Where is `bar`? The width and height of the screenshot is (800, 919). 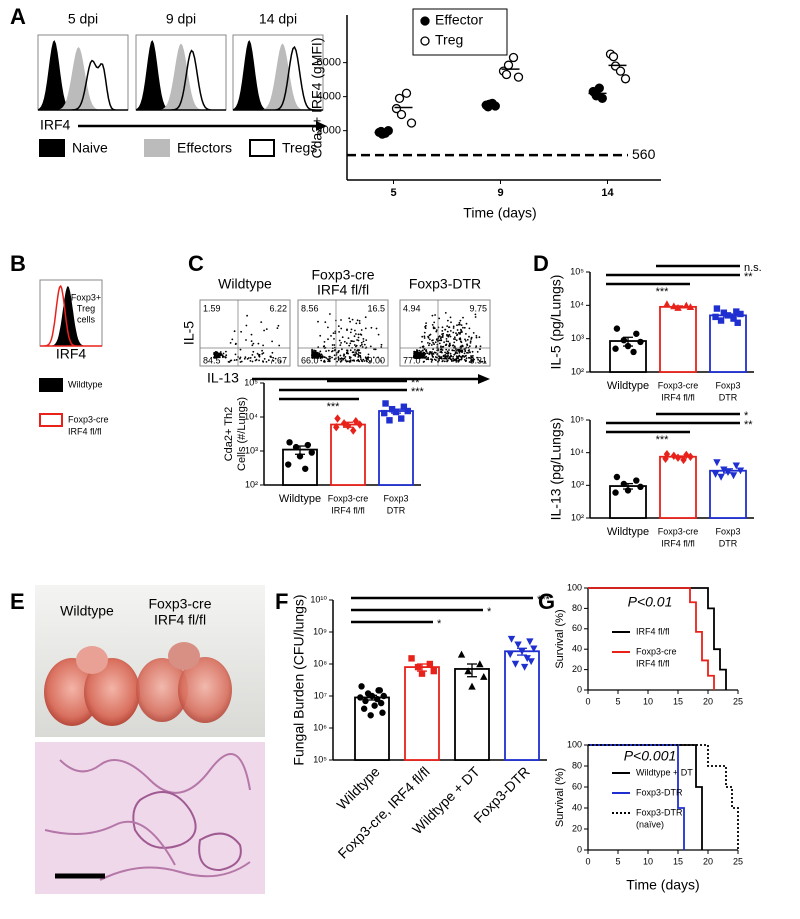 bar is located at coordinates (472, 714).